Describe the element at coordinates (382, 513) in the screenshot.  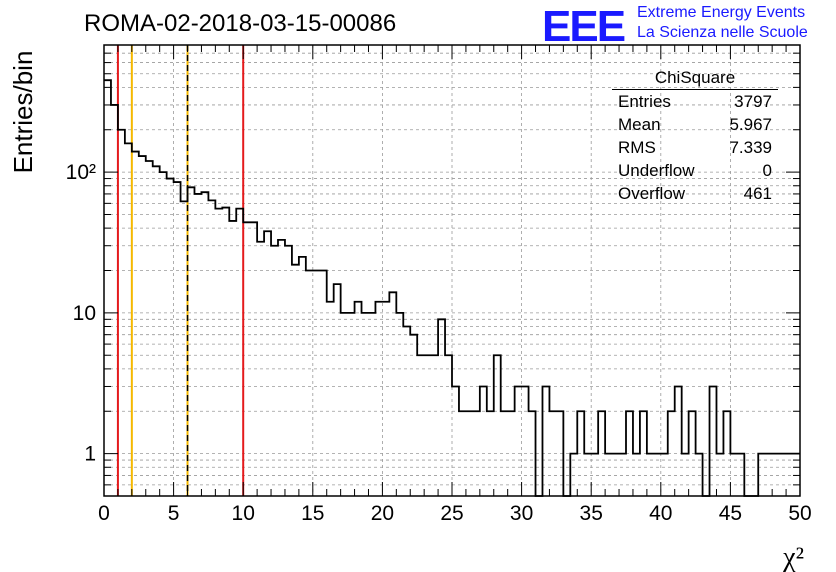
I see `x-tick-label: 20` at that location.